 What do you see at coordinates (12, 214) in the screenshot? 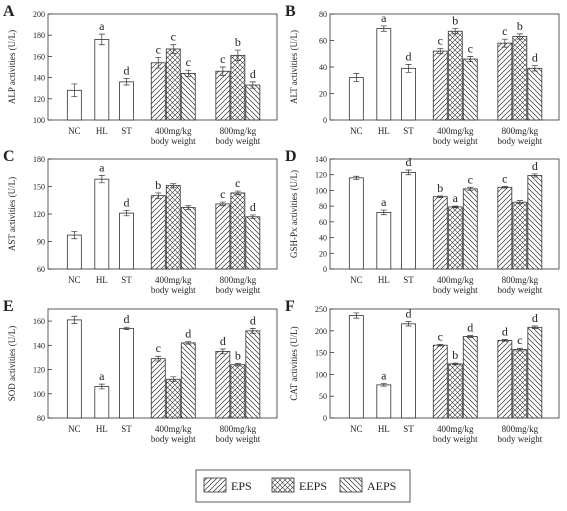
I see `y-axis-label: AST activities (U/L)` at bounding box center [12, 214].